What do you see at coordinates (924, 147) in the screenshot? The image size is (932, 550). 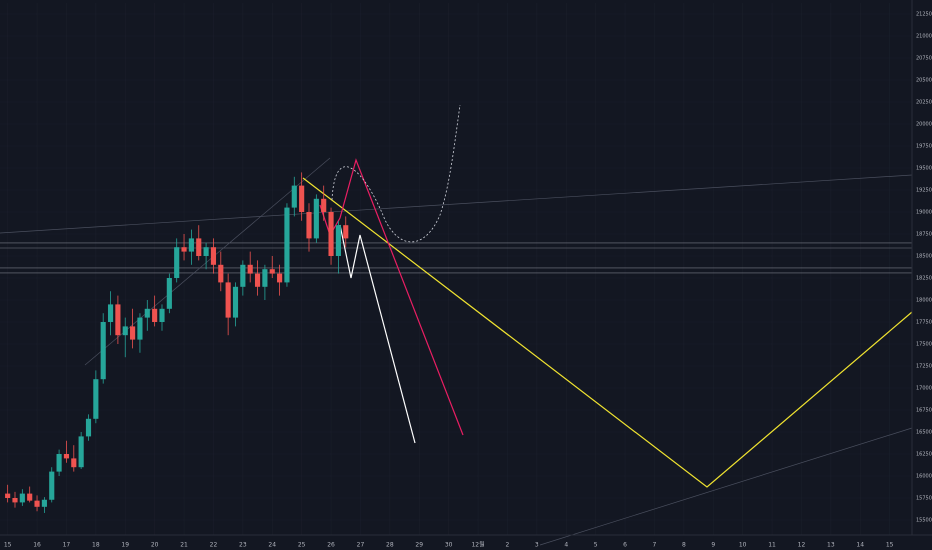 I see `y-tick-label: 19750.00` at bounding box center [924, 147].